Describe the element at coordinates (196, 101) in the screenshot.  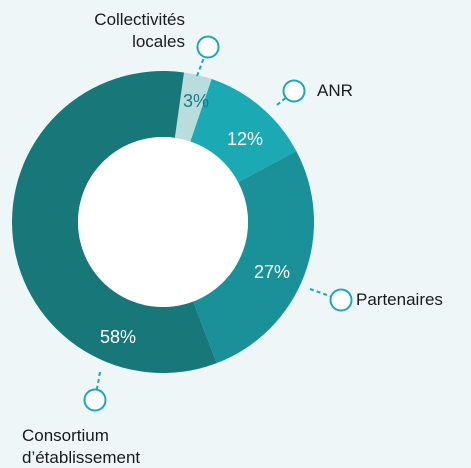
I see `value-label: 3%` at that location.